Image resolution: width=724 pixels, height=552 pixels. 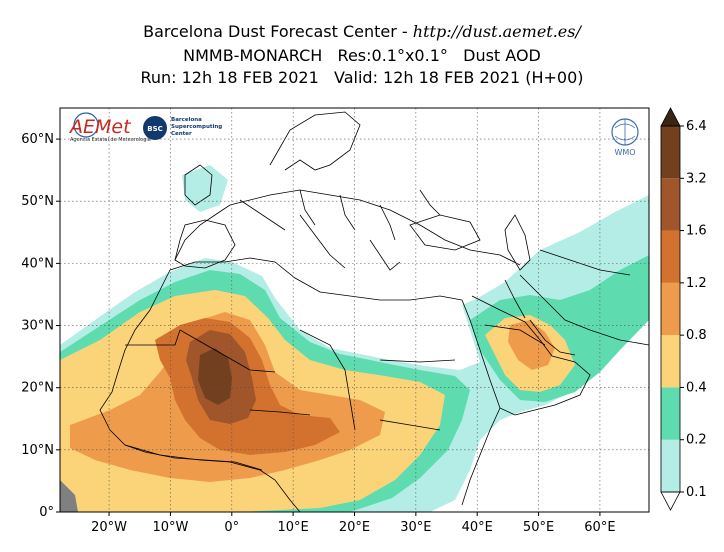 What do you see at coordinates (322, 350) in the screenshot?
I see `border-libya-chad` at bounding box center [322, 350].